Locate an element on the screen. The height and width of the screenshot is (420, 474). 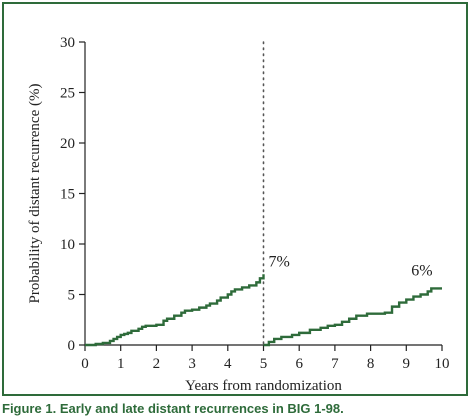
x-tick-label: 1 is located at coordinates (121, 364).